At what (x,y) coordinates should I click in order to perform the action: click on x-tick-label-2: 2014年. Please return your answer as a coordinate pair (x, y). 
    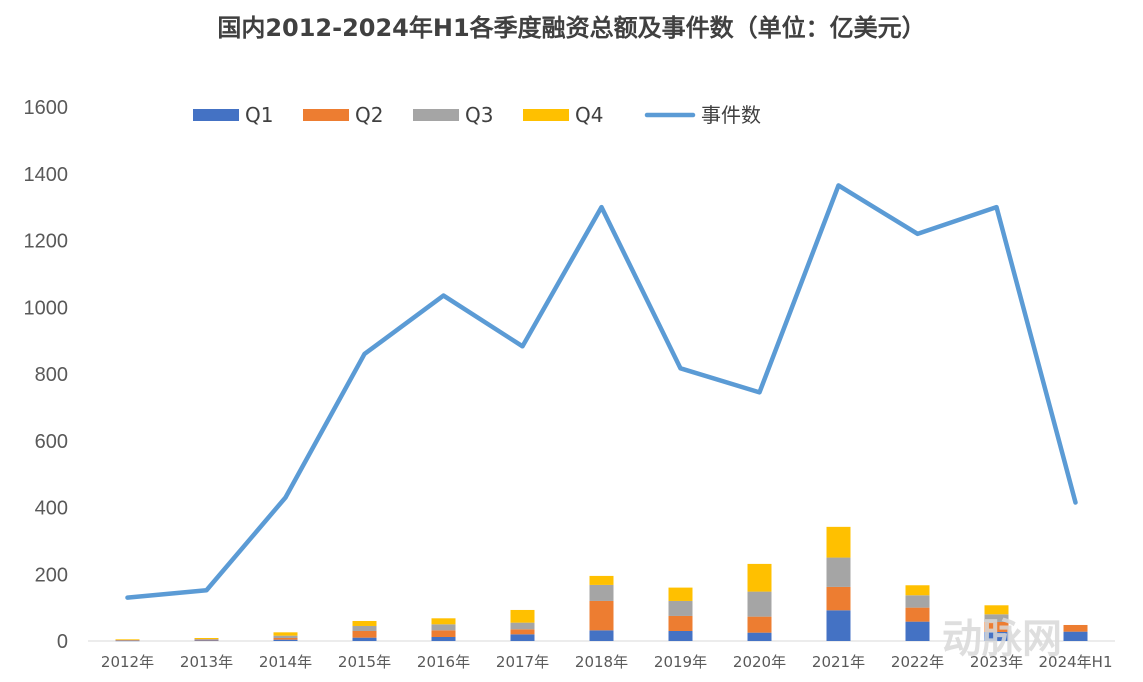
    Looking at the image, I should click on (285, 662).